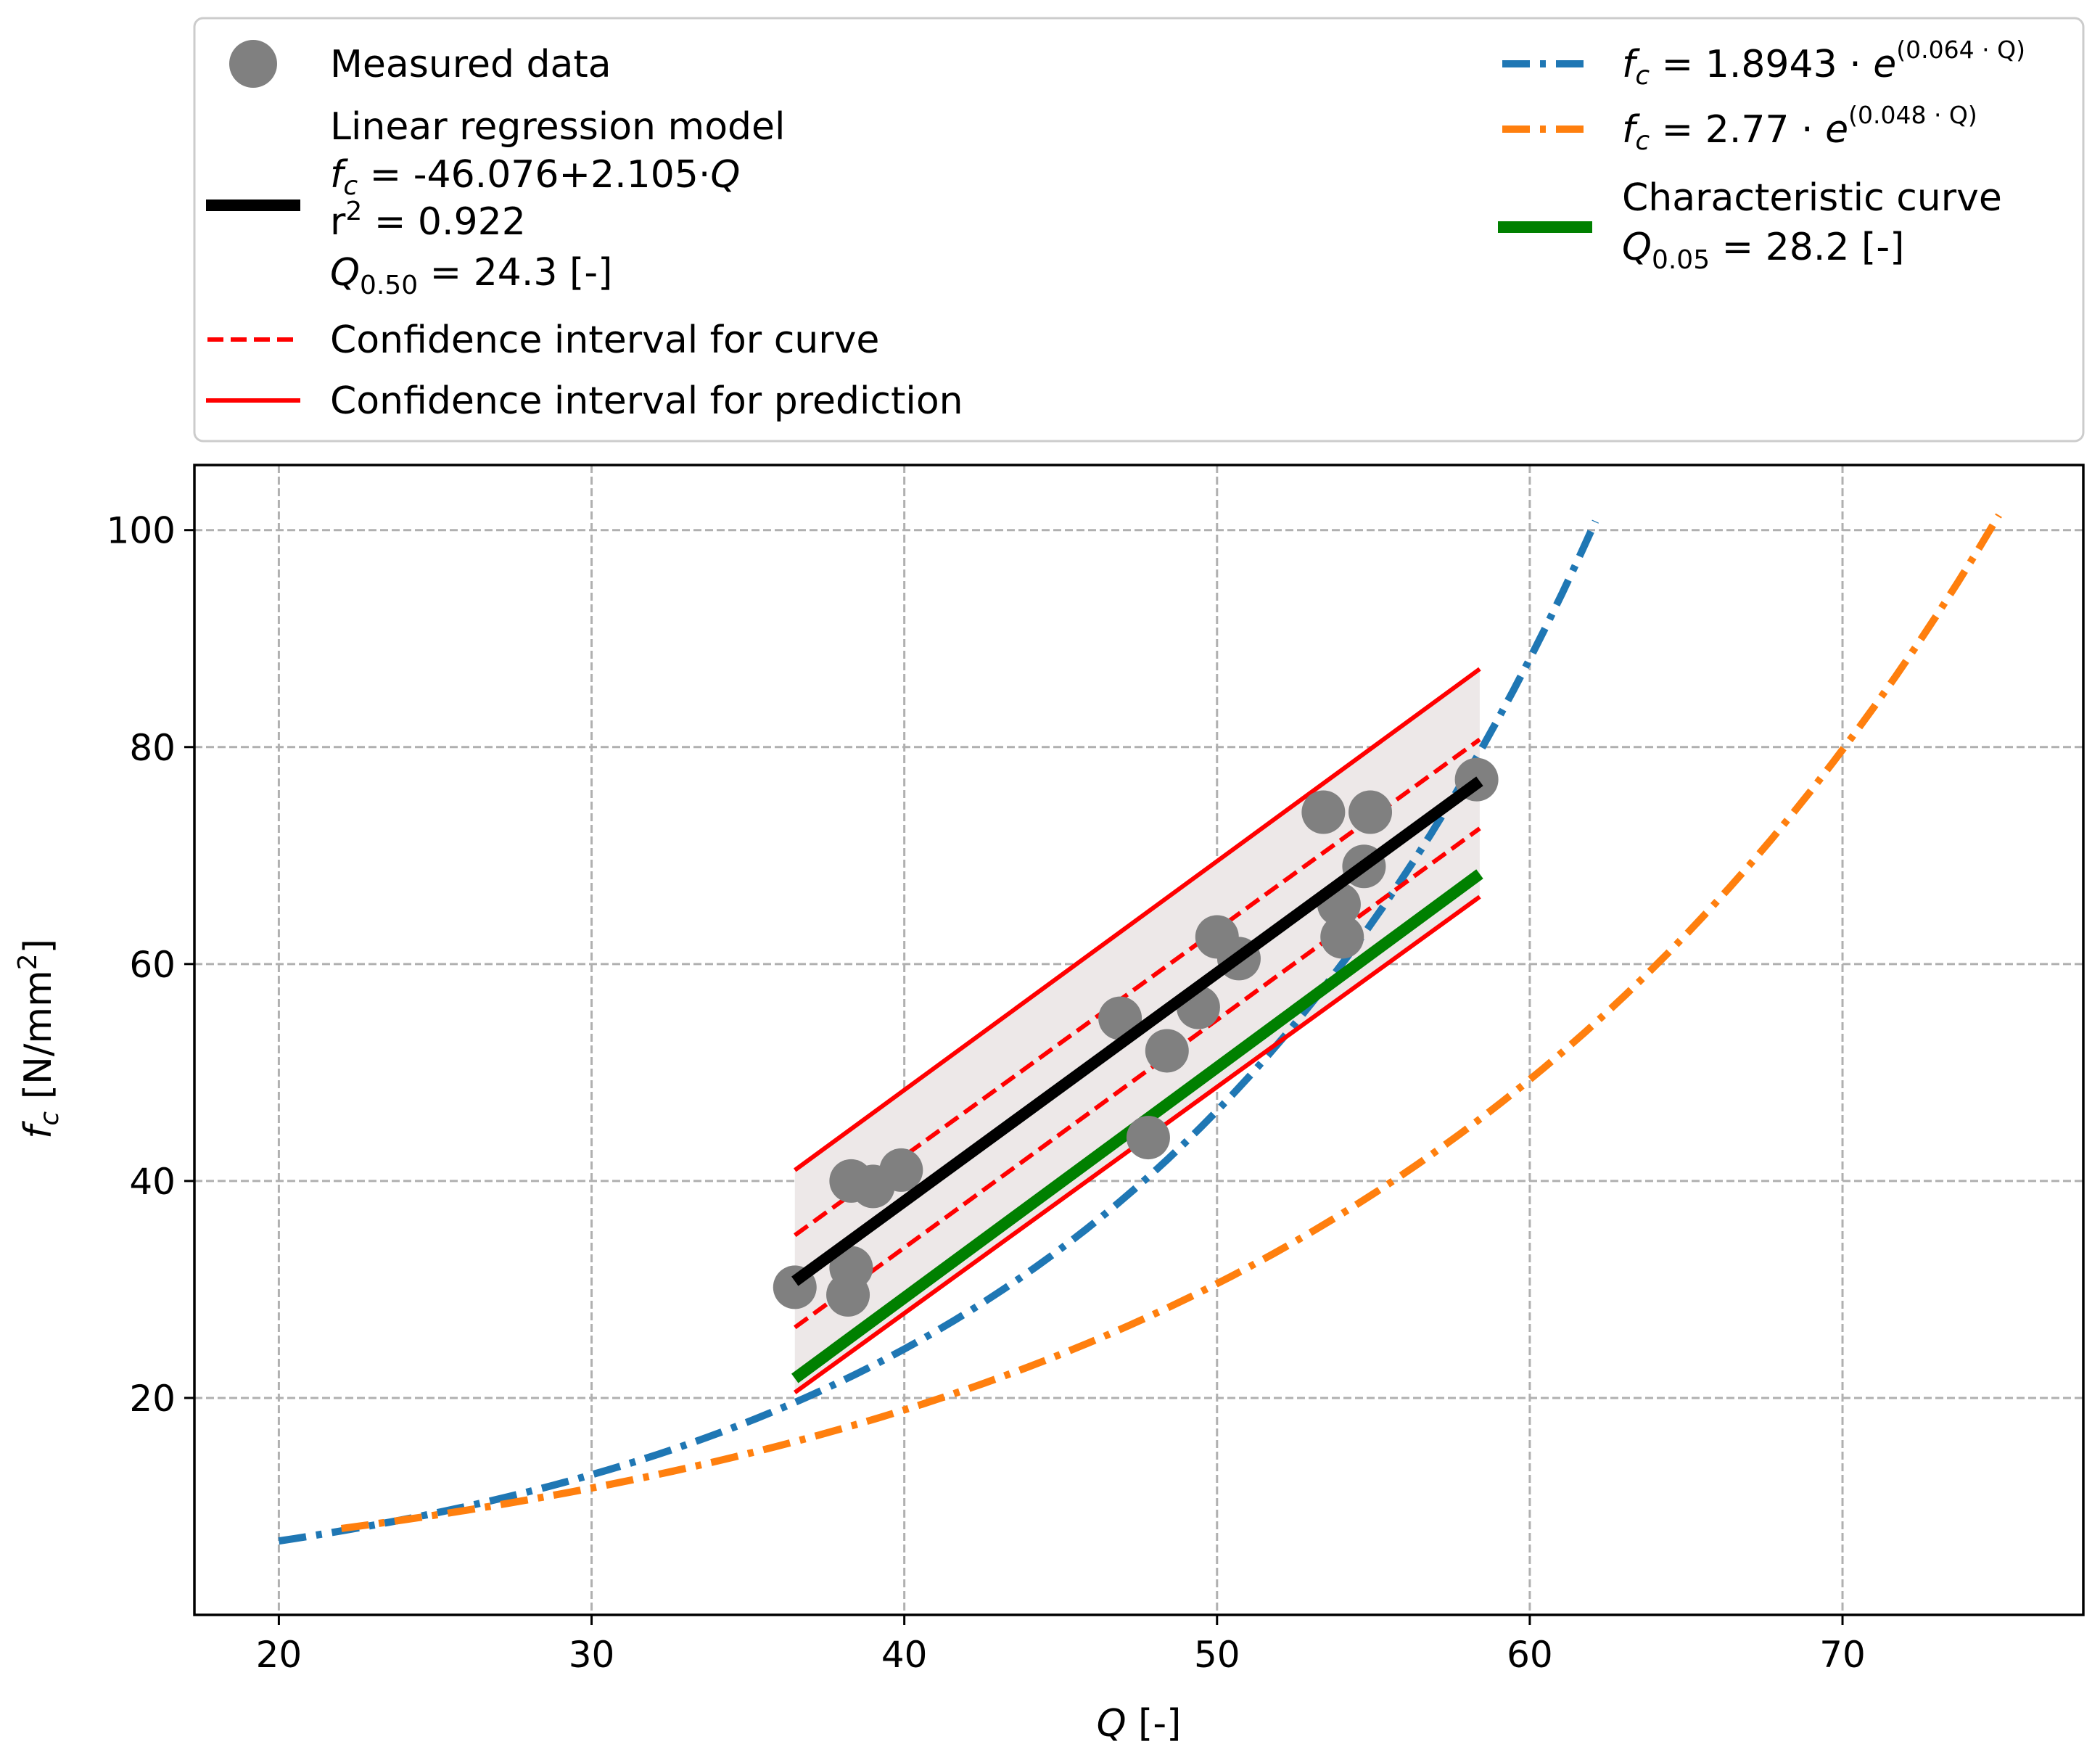  Describe the element at coordinates (1823, 63) in the screenshot. I see `legend-exp1-label: fc = 1.8943 · e(0.064 · Q)` at that location.